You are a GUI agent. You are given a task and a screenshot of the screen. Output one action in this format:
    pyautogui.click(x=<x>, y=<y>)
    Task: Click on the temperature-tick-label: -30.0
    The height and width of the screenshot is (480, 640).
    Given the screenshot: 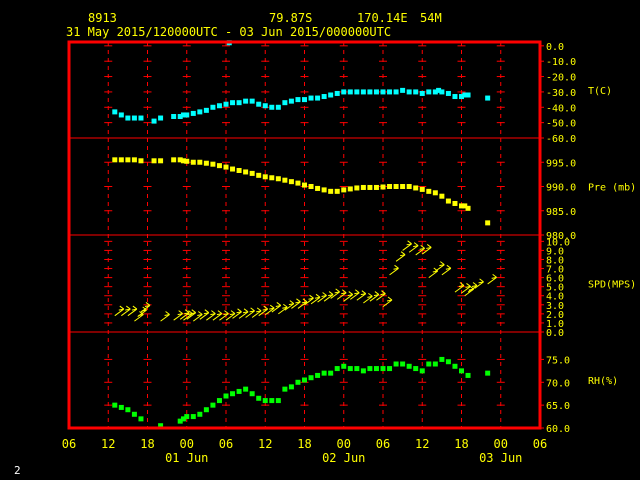 What is the action you would take?
    pyautogui.click(x=561, y=93)
    